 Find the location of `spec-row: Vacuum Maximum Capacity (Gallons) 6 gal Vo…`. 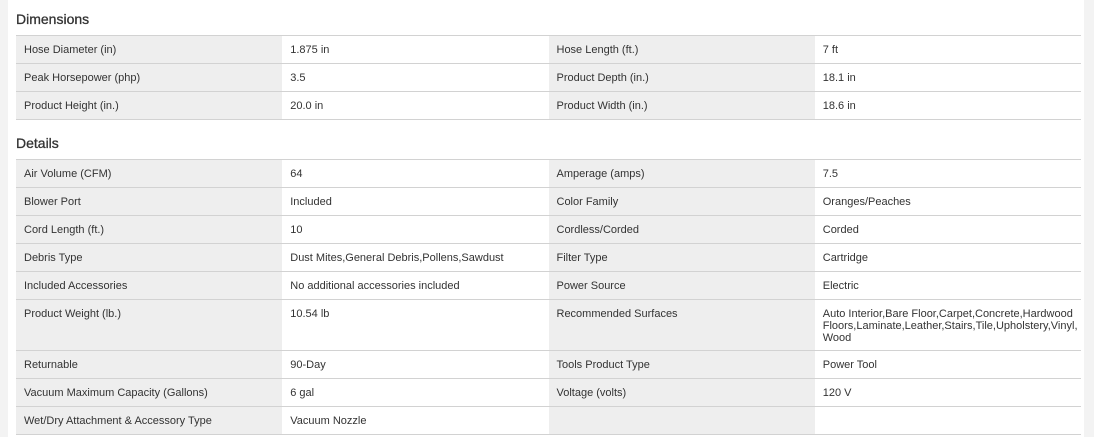

spec-row: Vacuum Maximum Capacity (Gallons) 6 gal Vo… is located at coordinates (548, 392).